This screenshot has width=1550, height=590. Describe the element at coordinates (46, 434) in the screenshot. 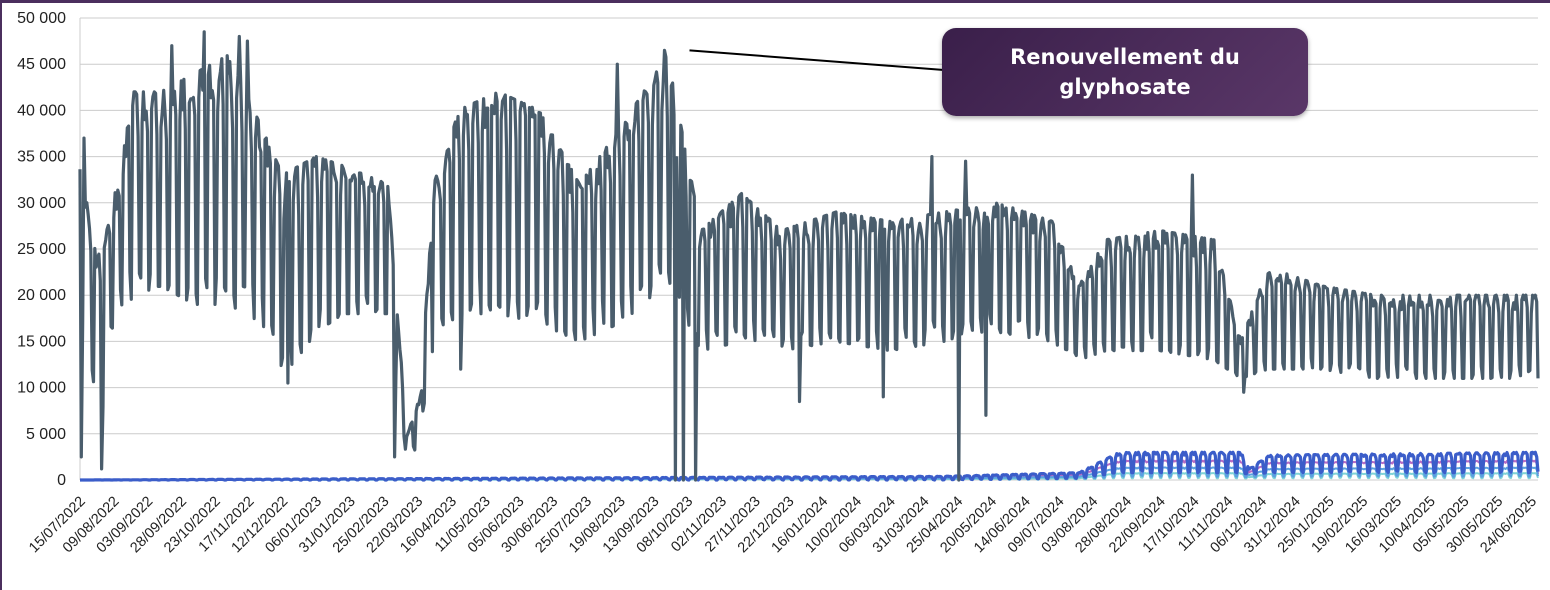

I see `y-tick-label: 5 000` at that location.